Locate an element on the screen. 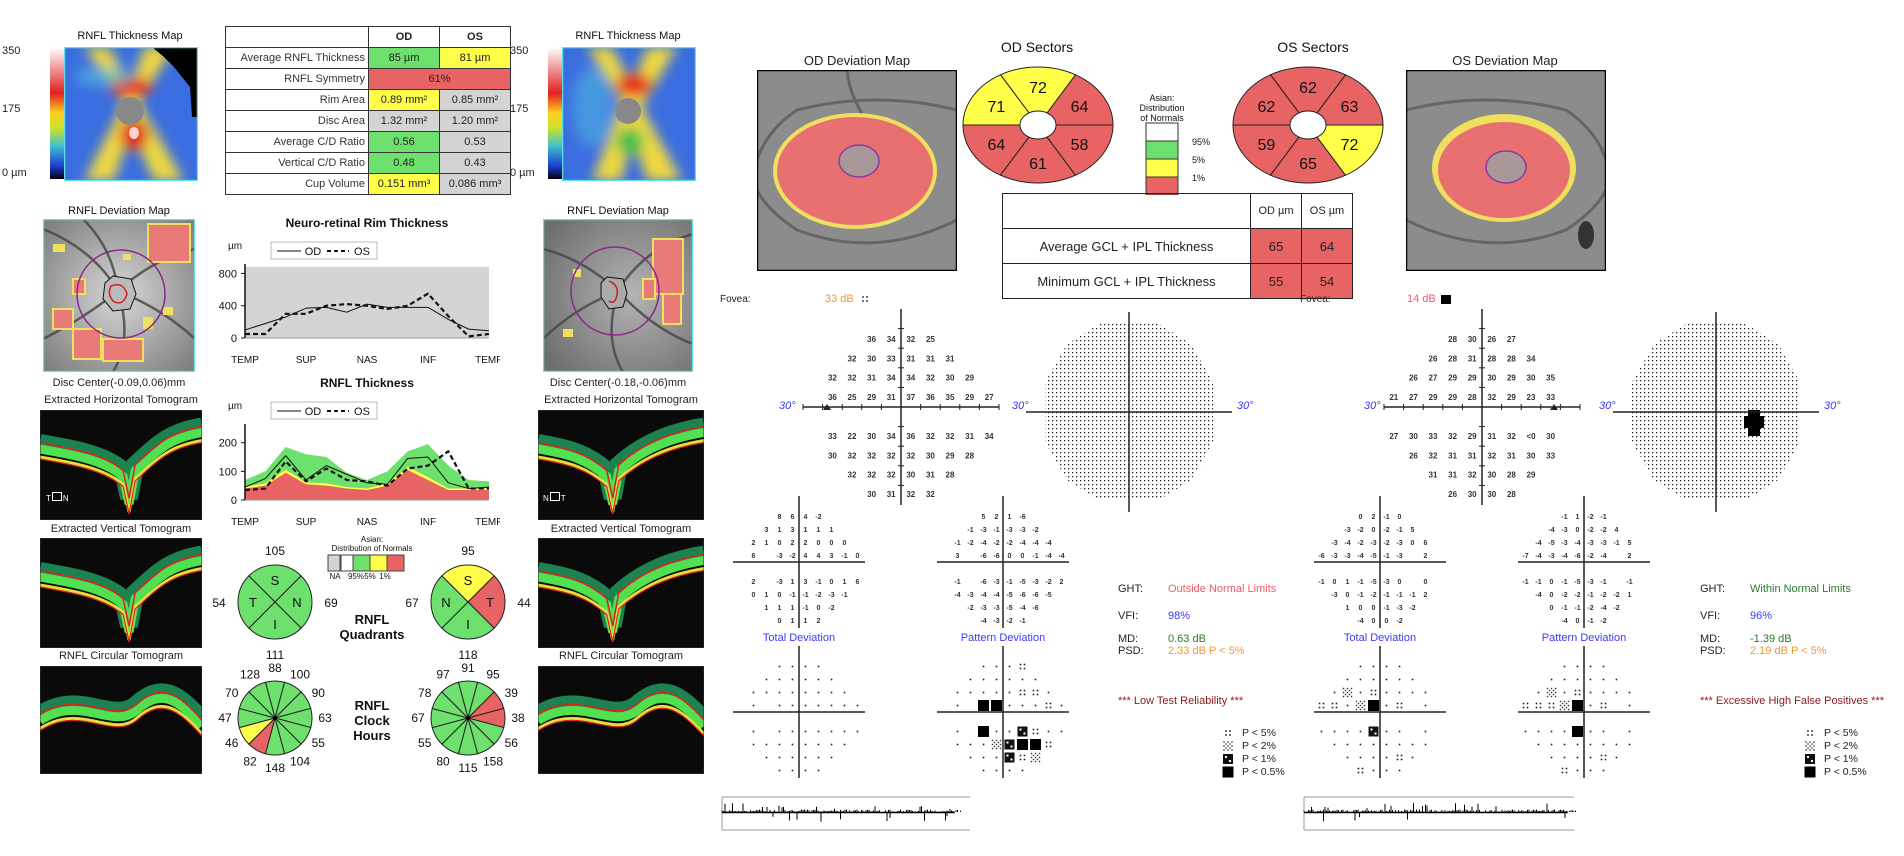  od-quadrant-letter-S: S is located at coordinates (275, 580).